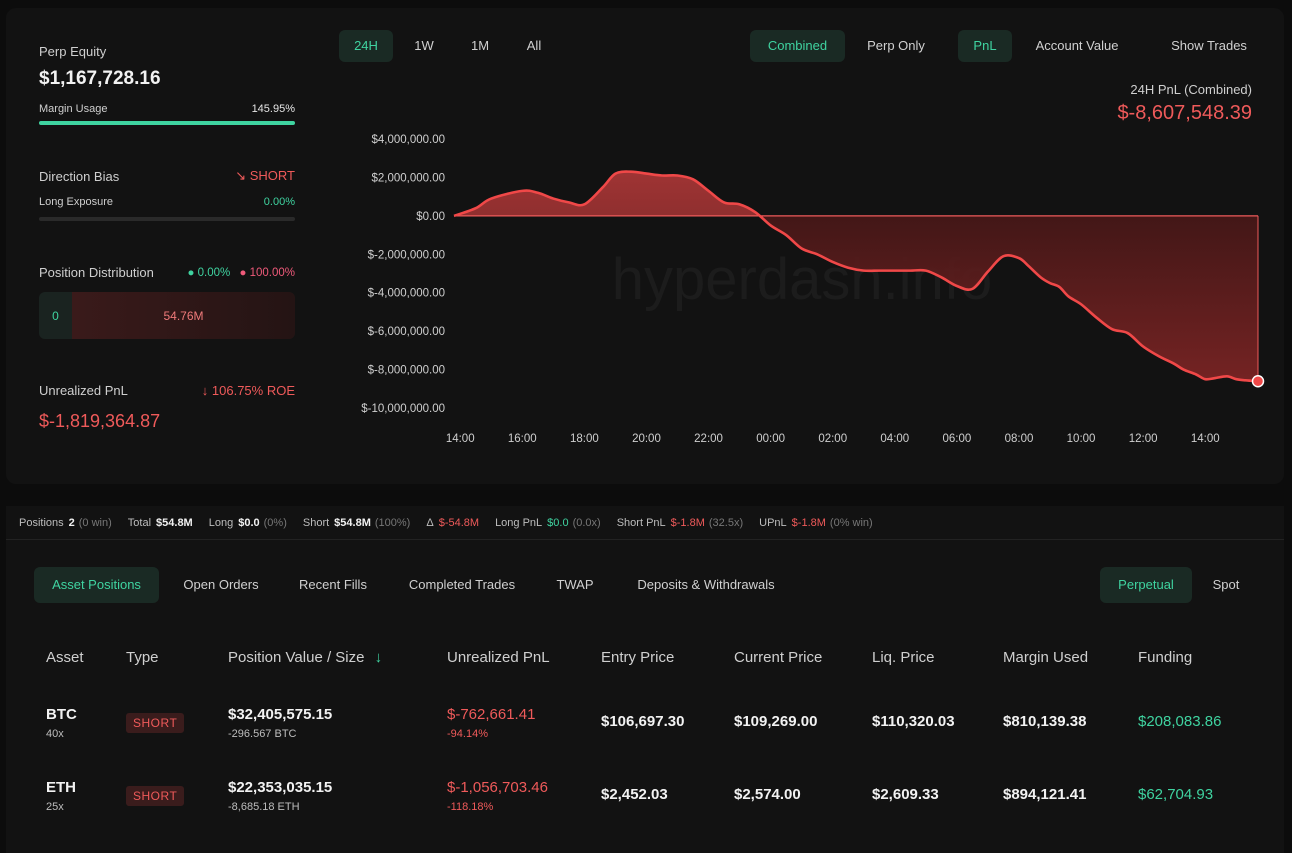 This screenshot has width=1292, height=853. I want to click on unrealized-pnl-label: Unrealized PnL, so click(83, 390).